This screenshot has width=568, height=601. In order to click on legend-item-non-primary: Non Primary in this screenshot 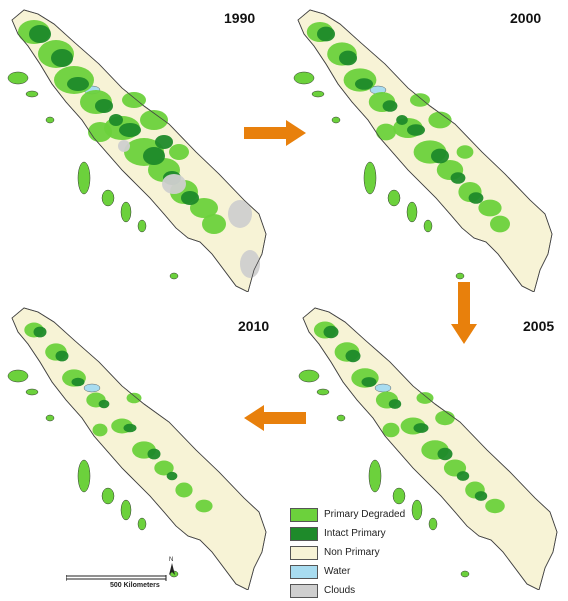, I will do `click(350, 552)`.